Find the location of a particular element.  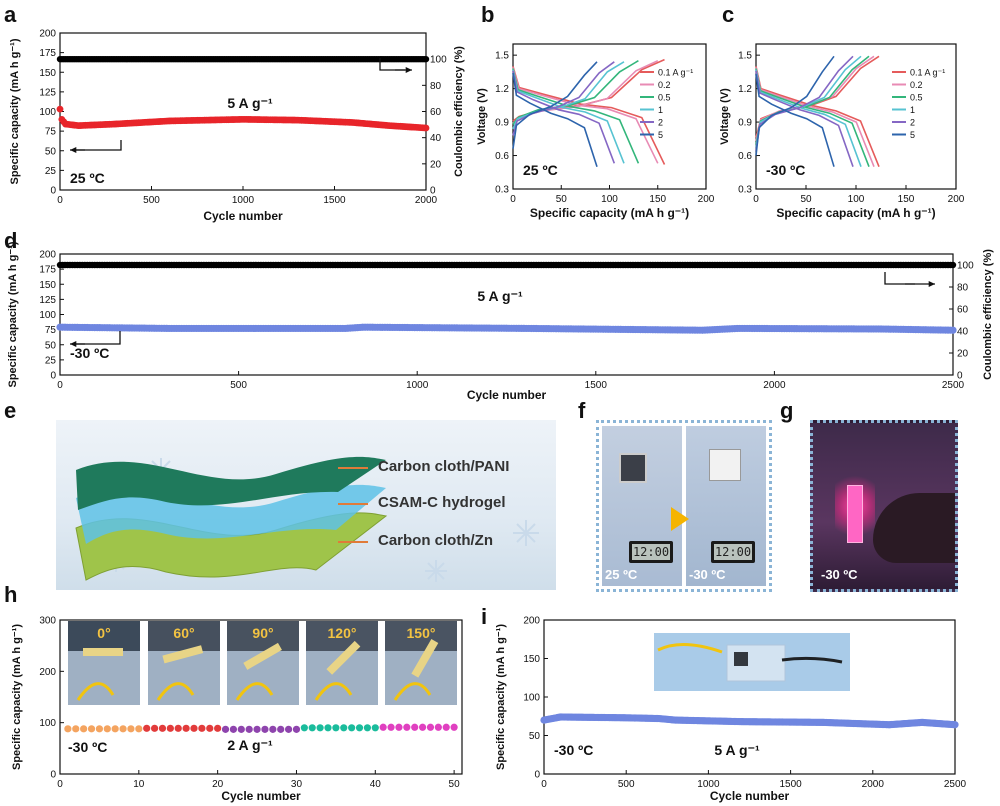

label-minus30c: -30 ºC is located at coordinates (707, 574).